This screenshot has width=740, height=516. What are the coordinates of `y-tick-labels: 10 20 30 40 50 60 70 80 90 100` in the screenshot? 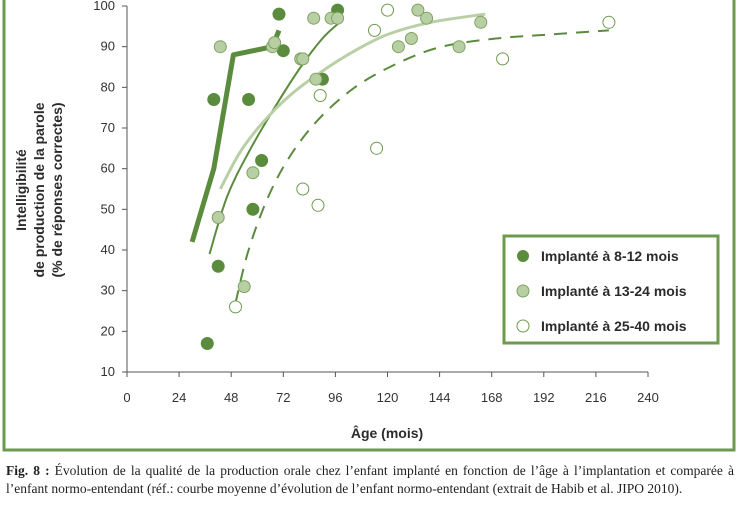 It's located at (110, 189).